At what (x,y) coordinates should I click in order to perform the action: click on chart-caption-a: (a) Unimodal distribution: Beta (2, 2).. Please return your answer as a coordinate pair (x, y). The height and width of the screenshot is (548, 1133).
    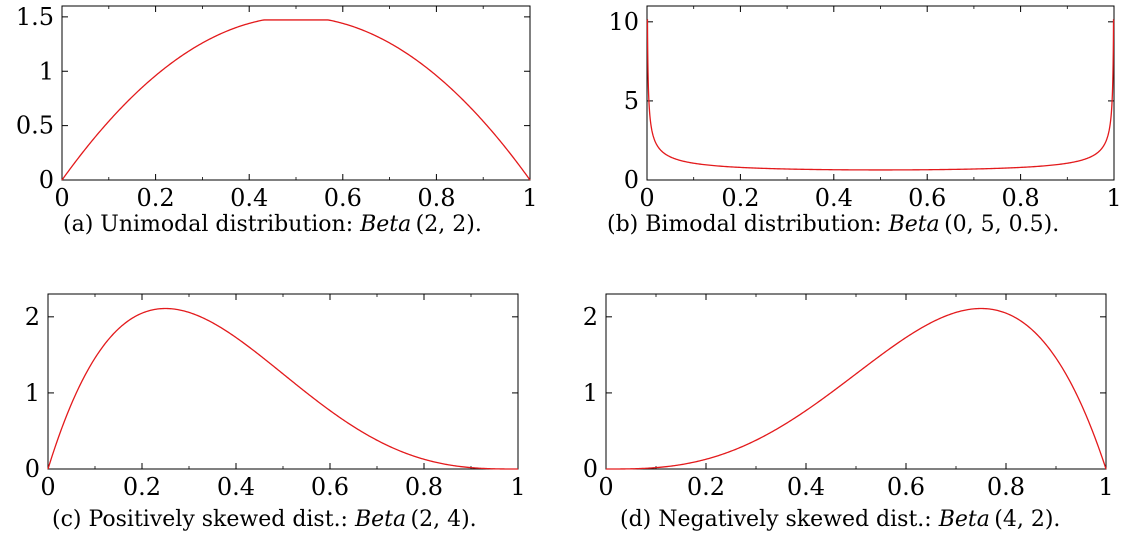
    Looking at the image, I should click on (272, 224).